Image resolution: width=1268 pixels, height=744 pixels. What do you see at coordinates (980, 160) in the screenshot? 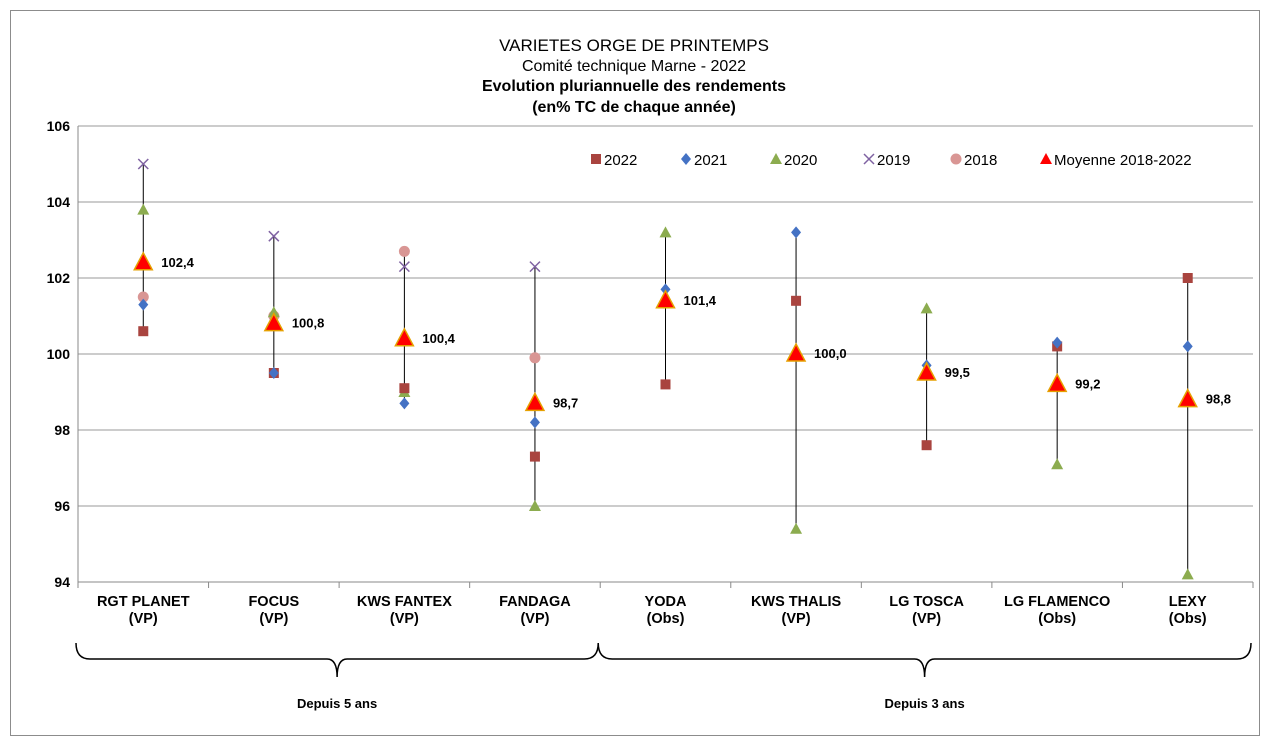
I see `legend-label: 2018` at bounding box center [980, 160].